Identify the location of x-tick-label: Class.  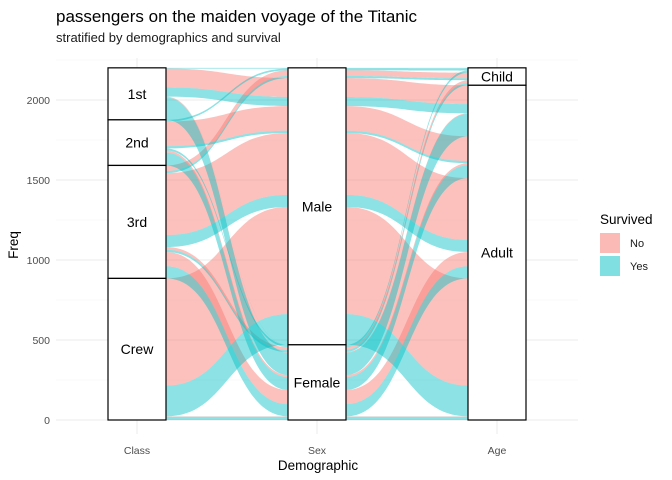
(137, 451).